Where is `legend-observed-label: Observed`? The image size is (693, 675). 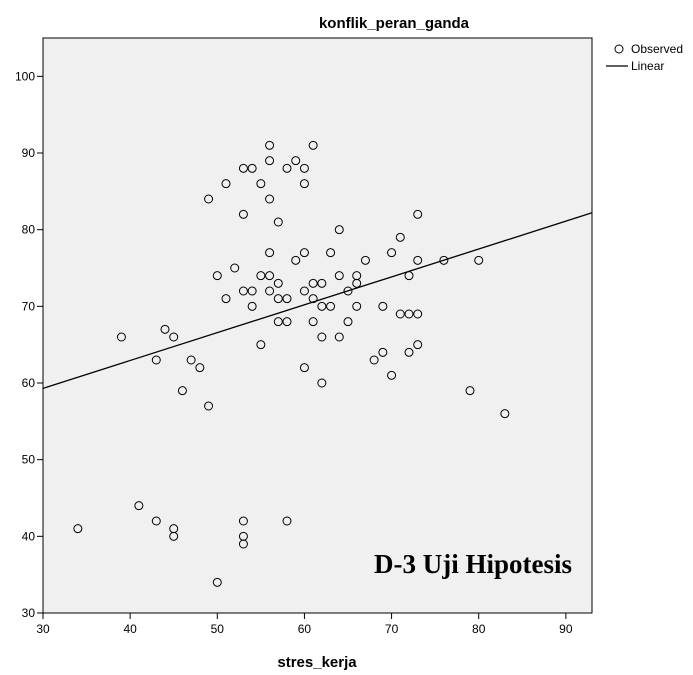
legend-observed-label: Observed is located at coordinates (657, 49).